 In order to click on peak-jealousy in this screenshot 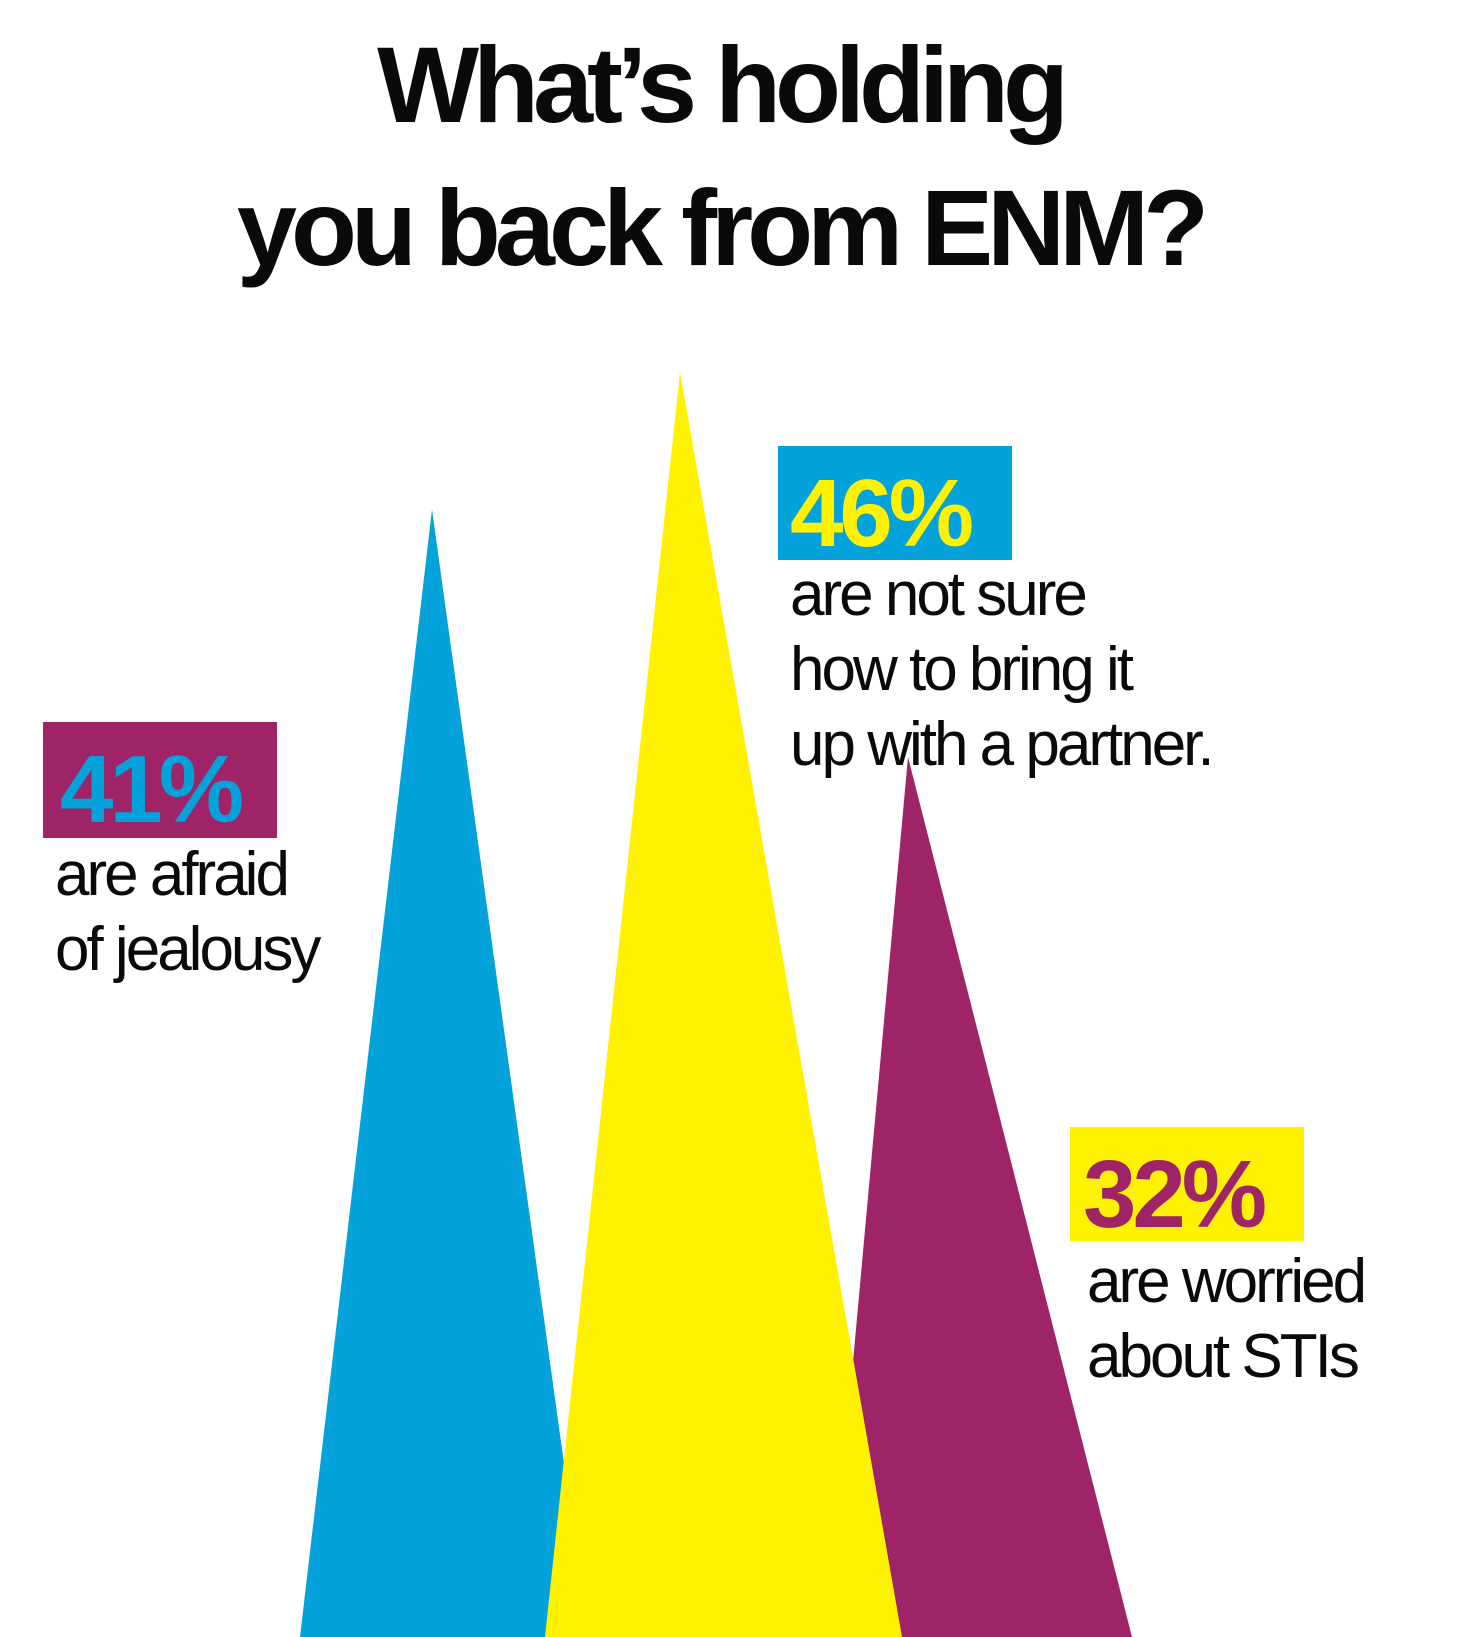, I will do `click(444, 1073)`.